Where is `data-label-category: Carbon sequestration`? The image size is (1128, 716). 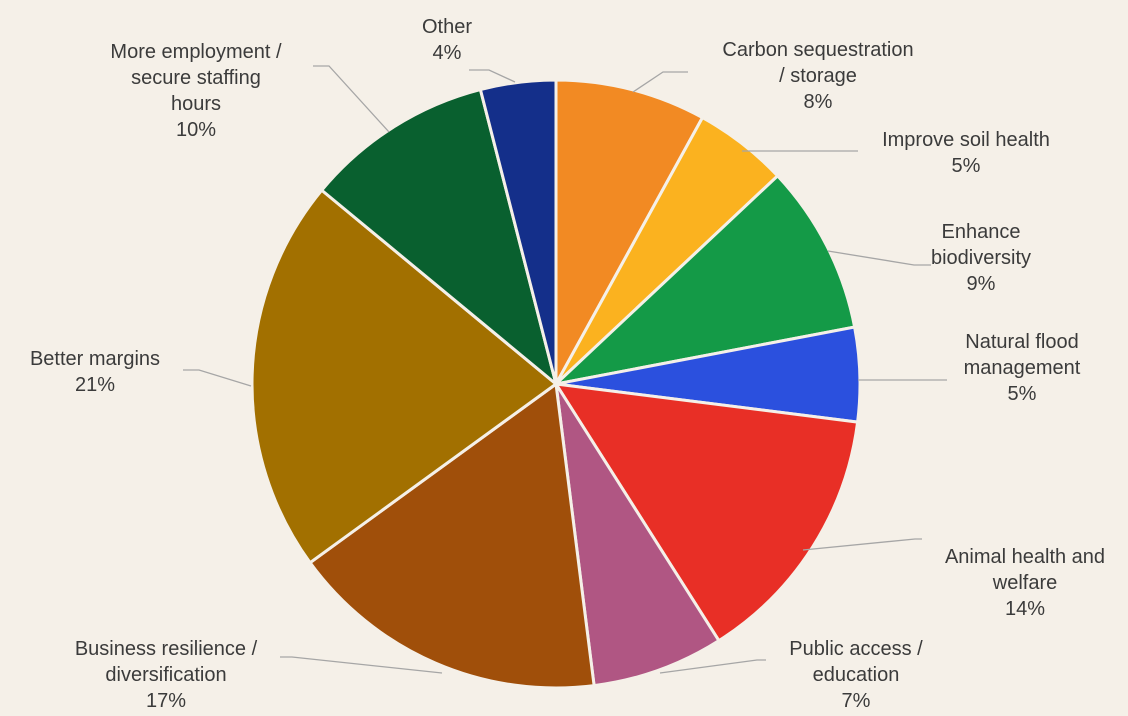
data-label-category: Carbon sequestration is located at coordinates (817, 50).